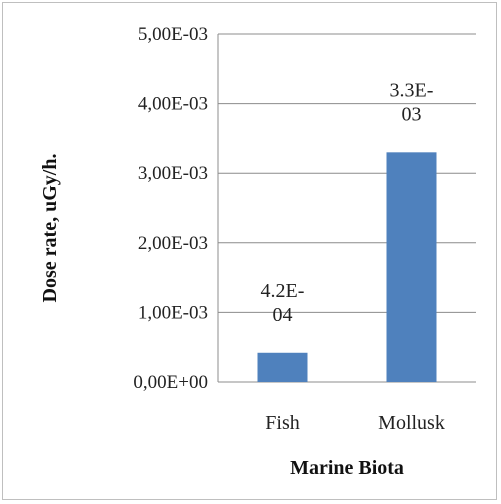  Describe the element at coordinates (412, 90) in the screenshot. I see `data-label-line: 3.3E-` at that location.